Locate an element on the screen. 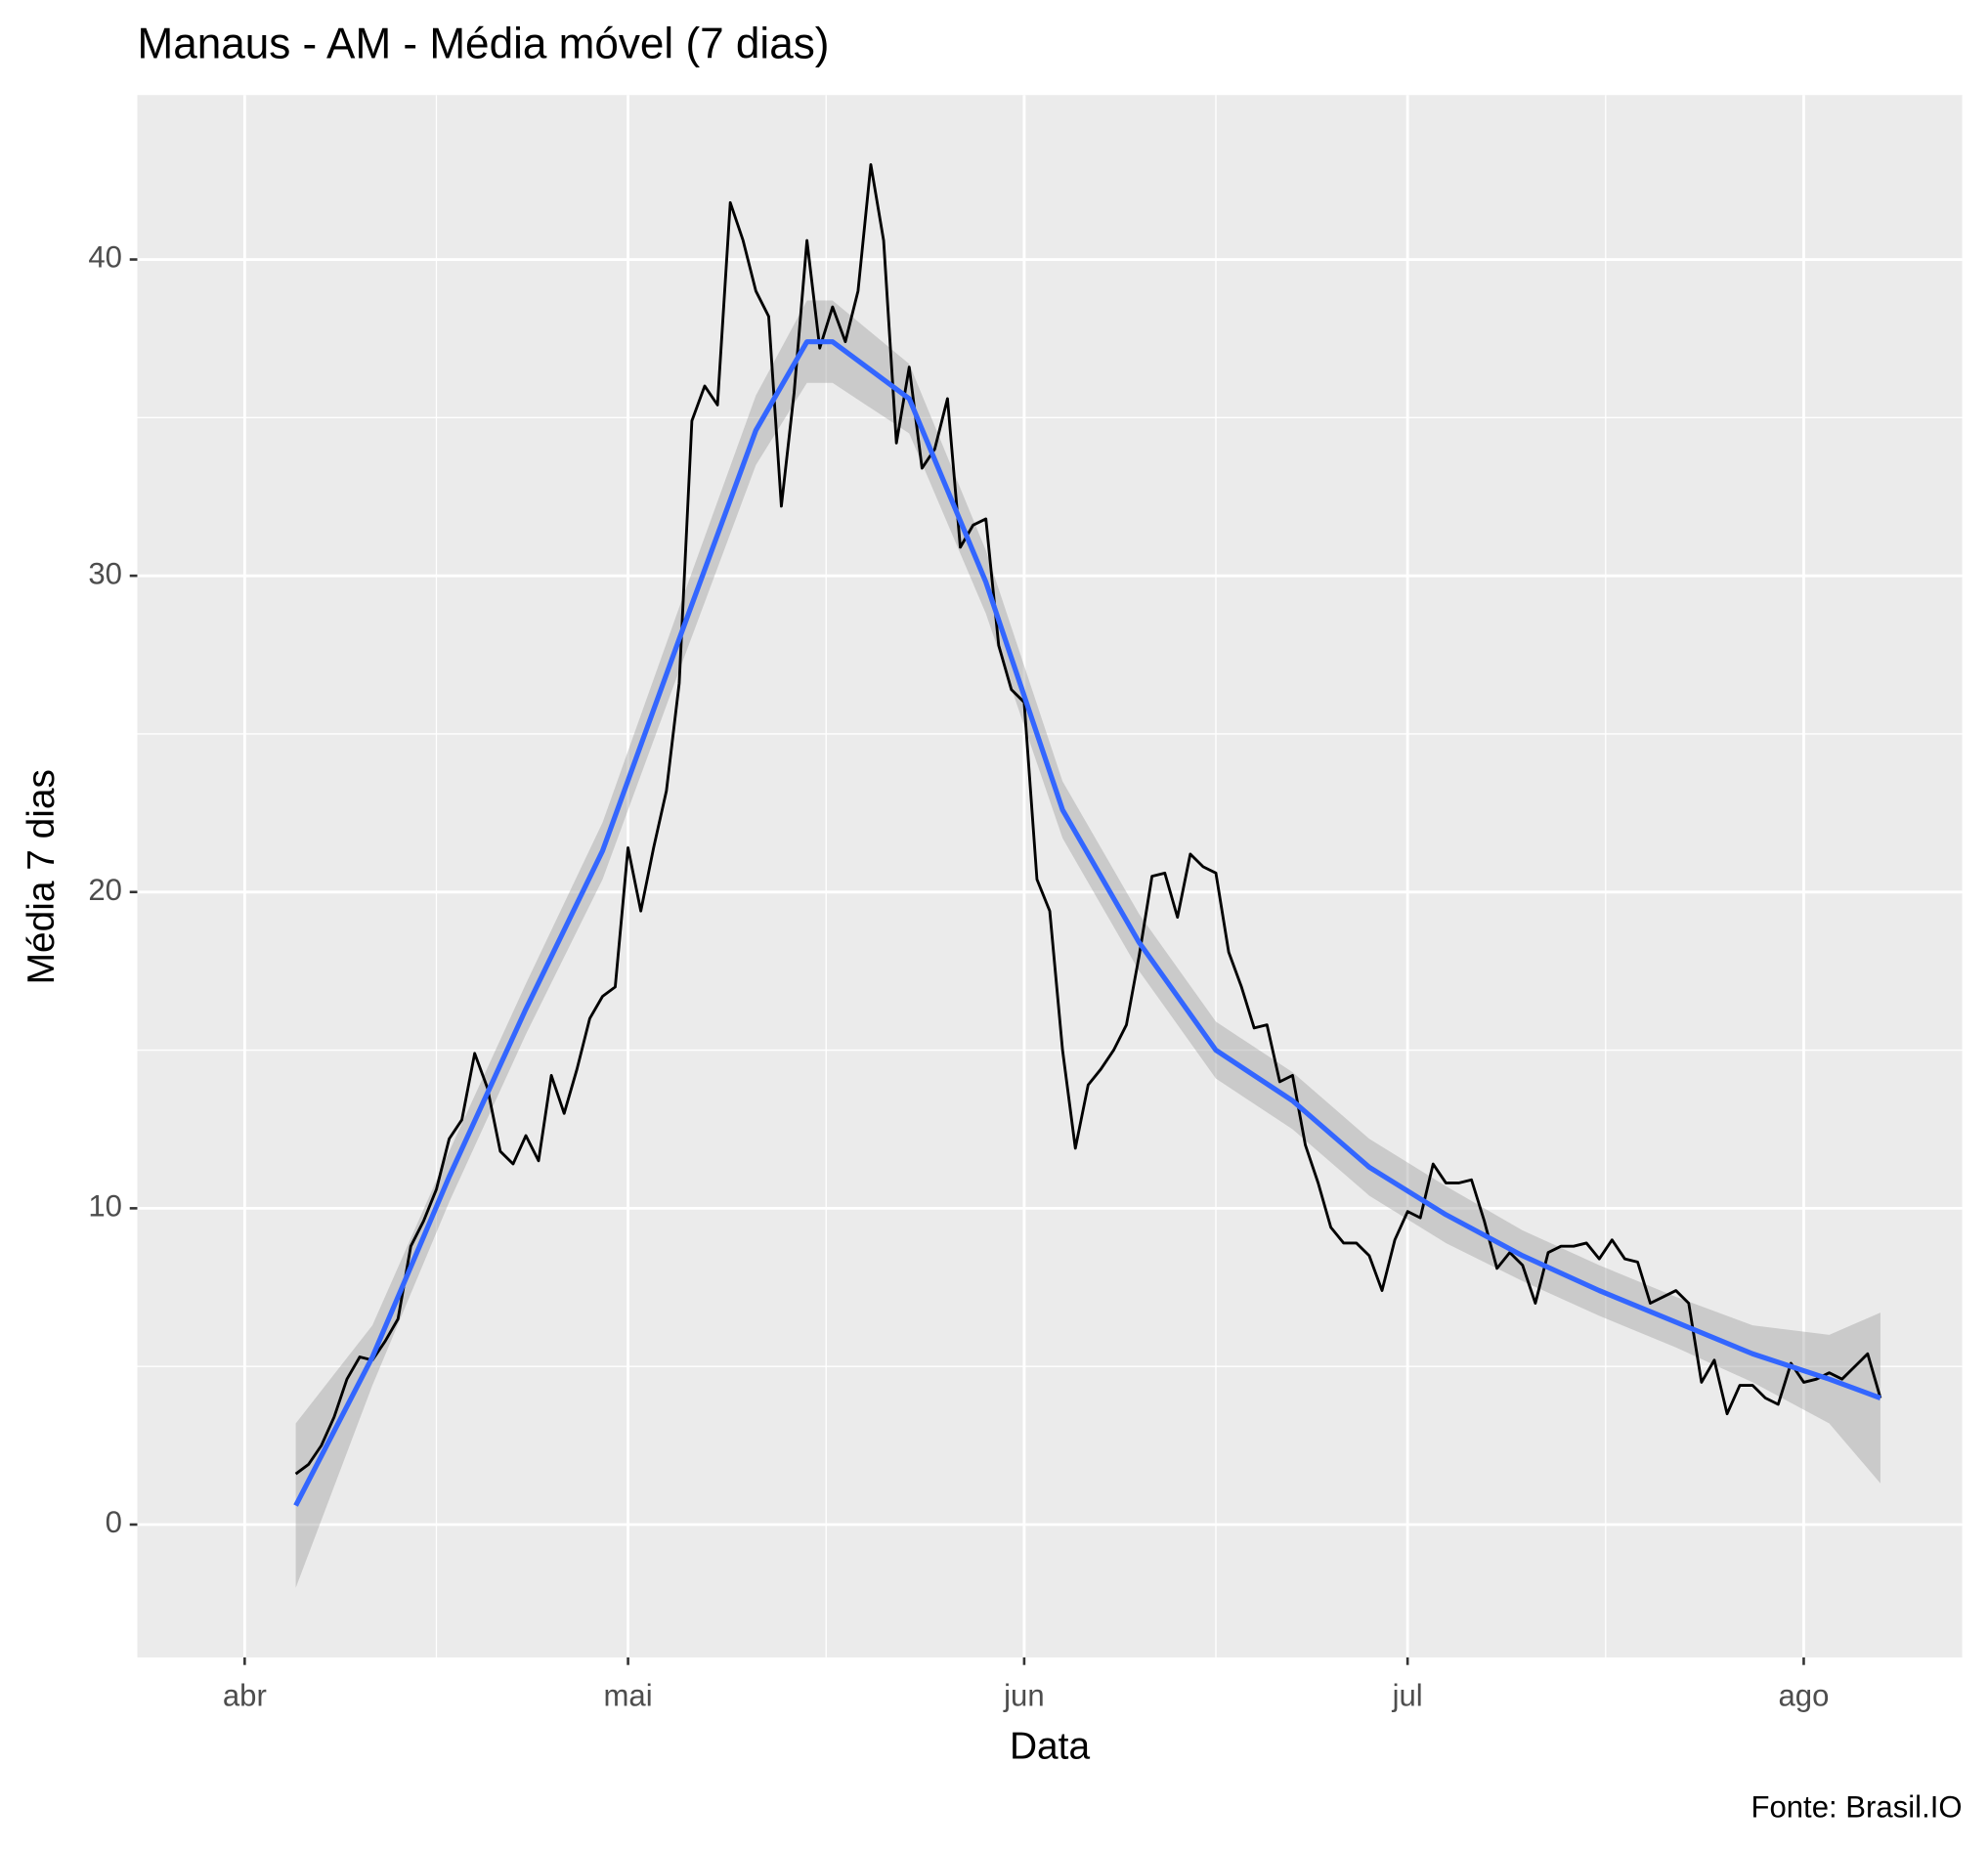 Image resolution: width=1988 pixels, height=1850 pixels. x-tick-label: ago is located at coordinates (1805, 1696).